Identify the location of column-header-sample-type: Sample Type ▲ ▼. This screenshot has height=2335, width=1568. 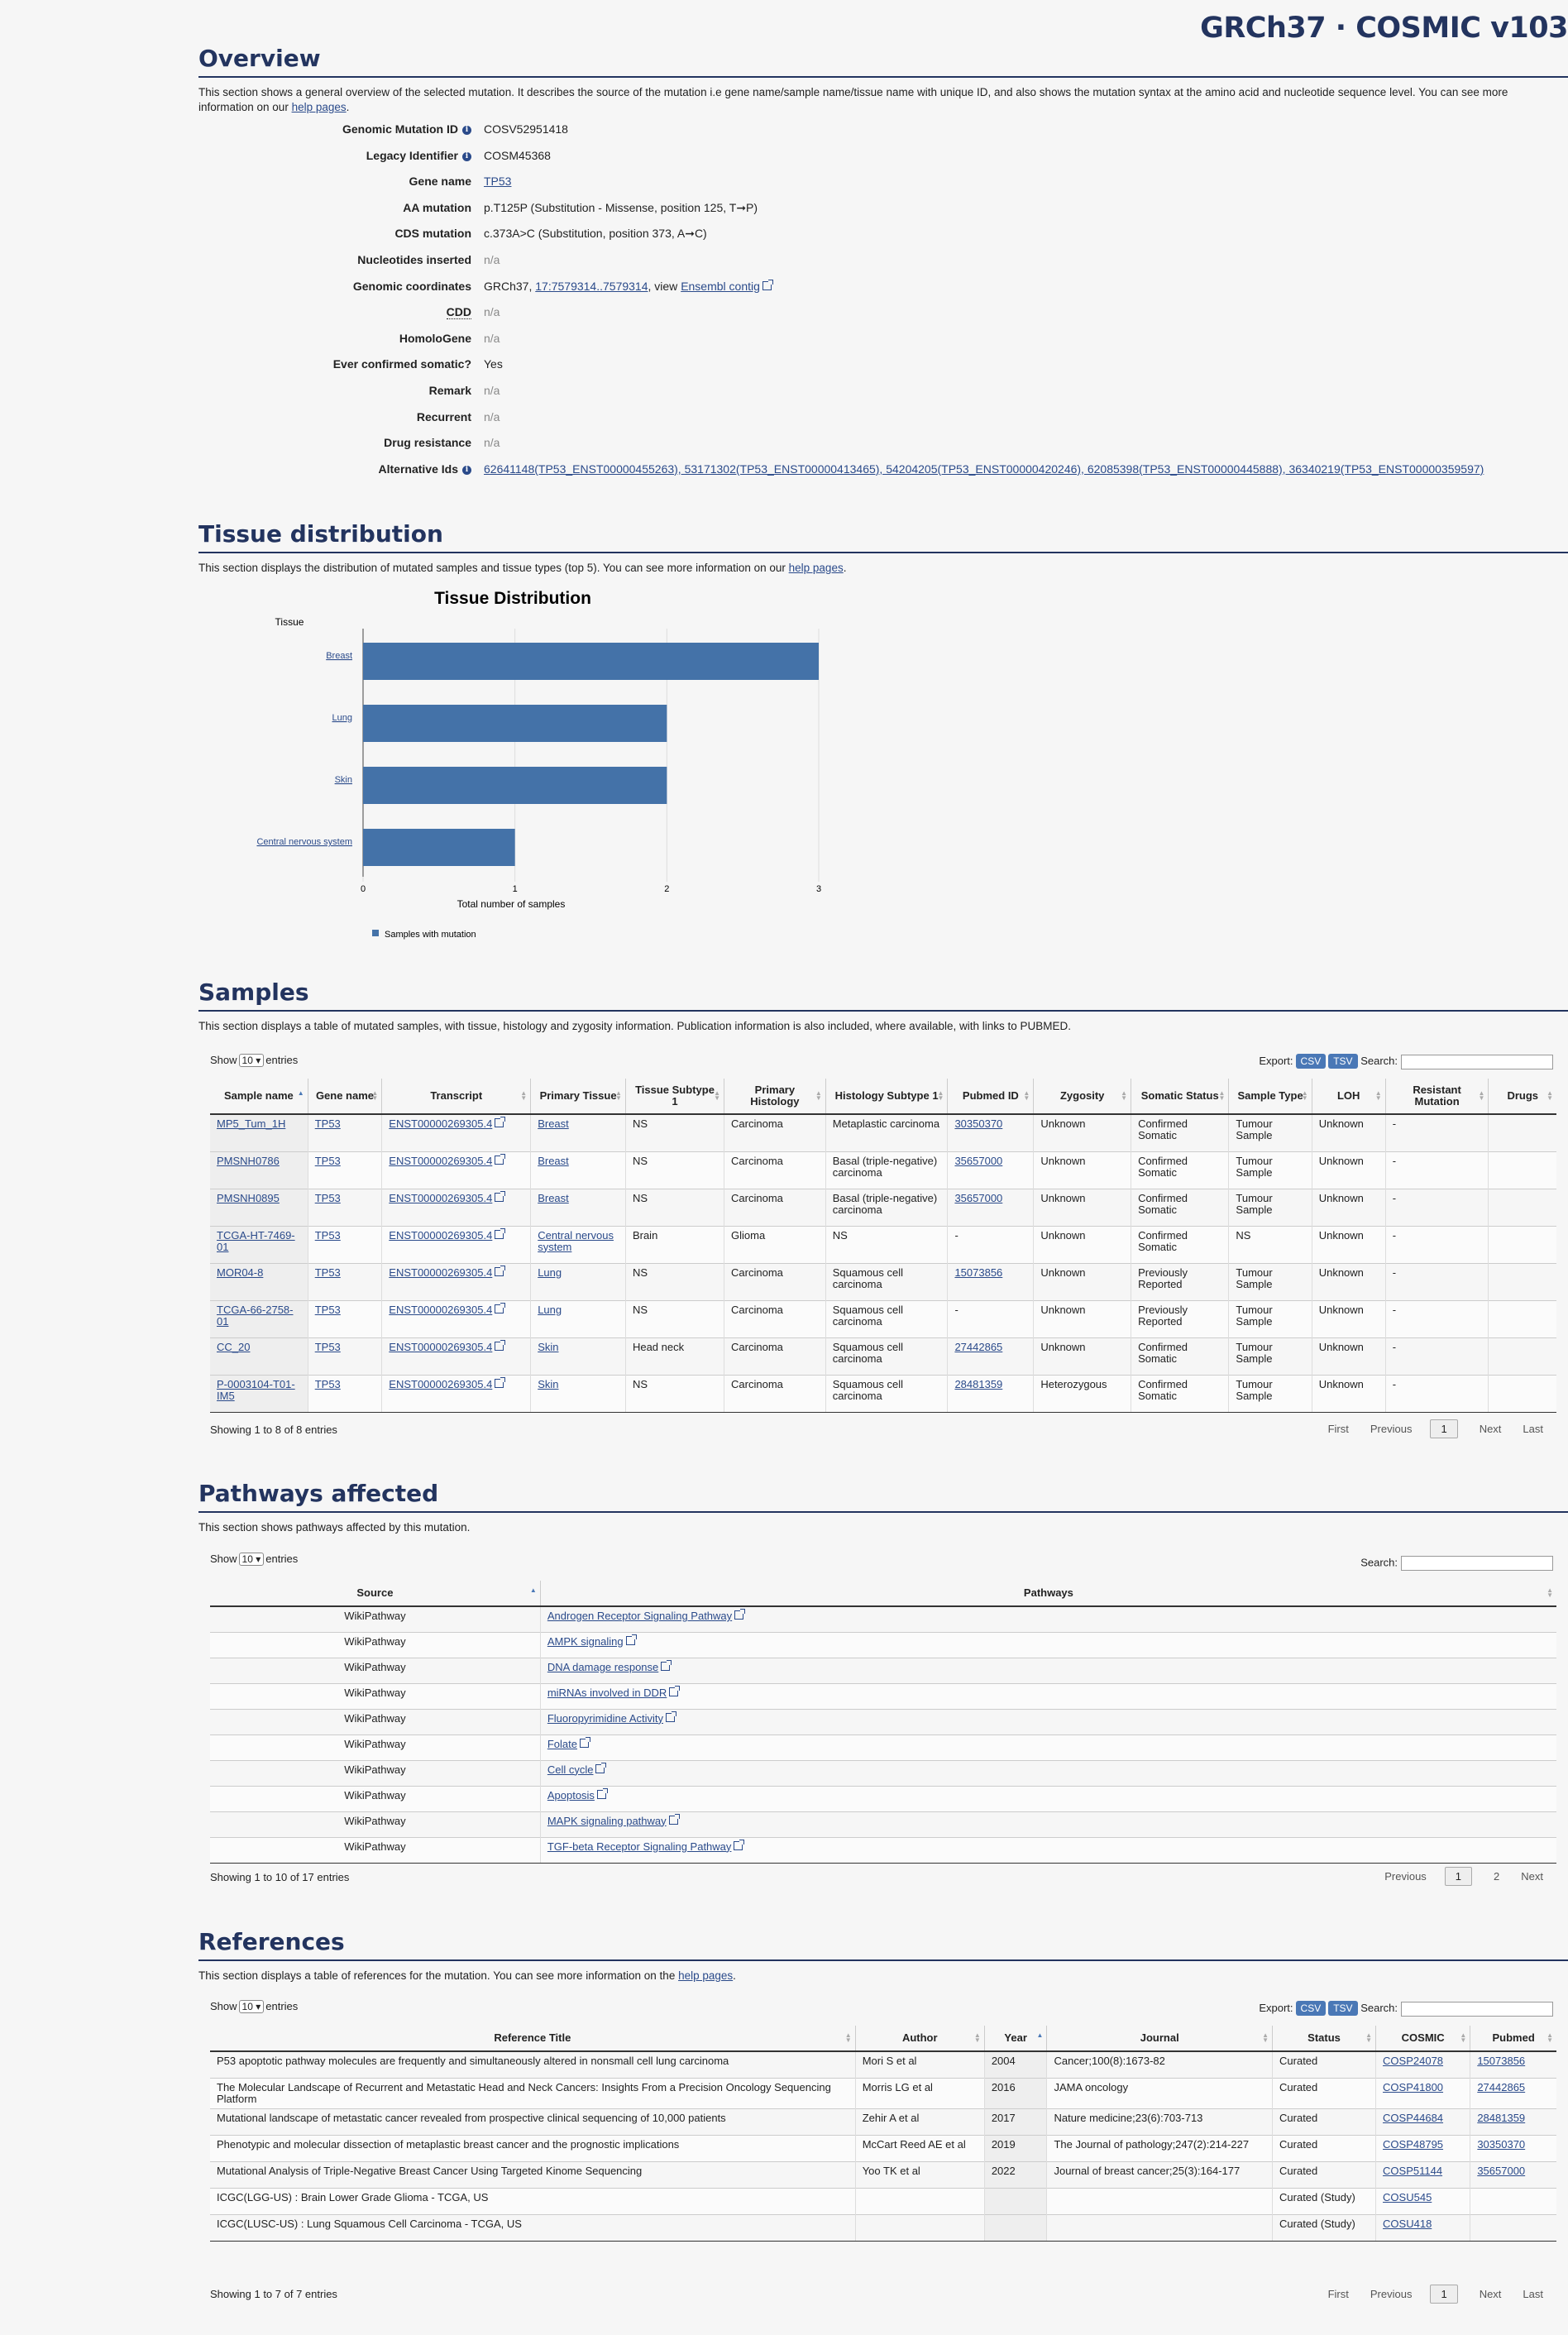
(1270, 1097).